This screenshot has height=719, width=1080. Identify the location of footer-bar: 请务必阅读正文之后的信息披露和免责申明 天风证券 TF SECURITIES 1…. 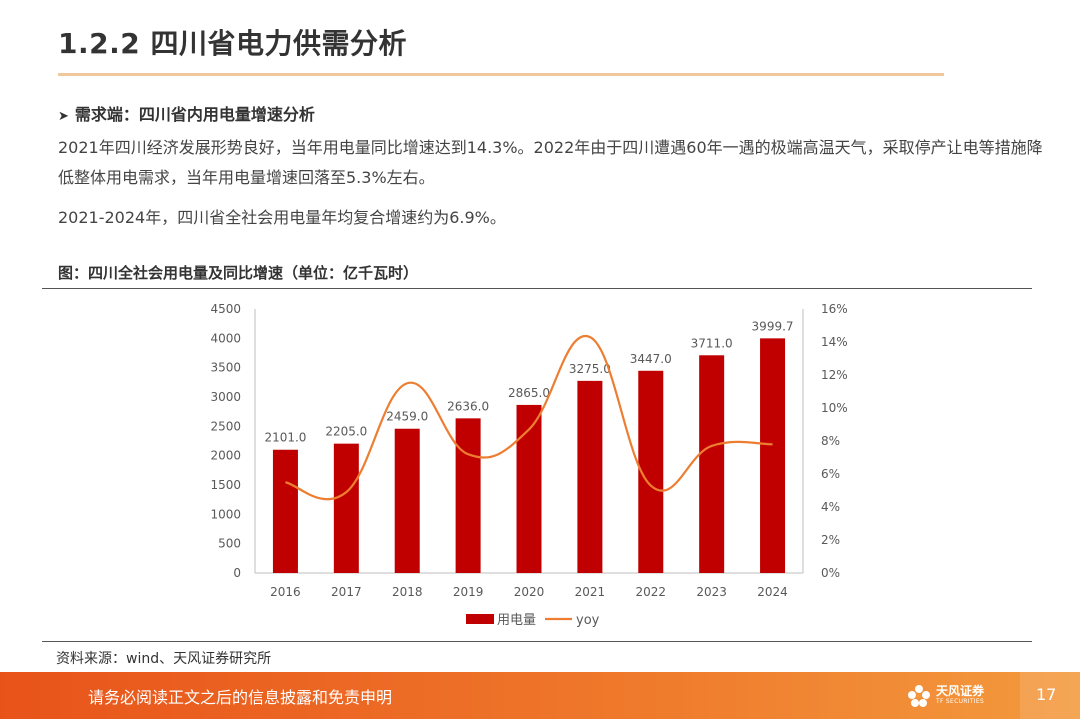
(540, 695).